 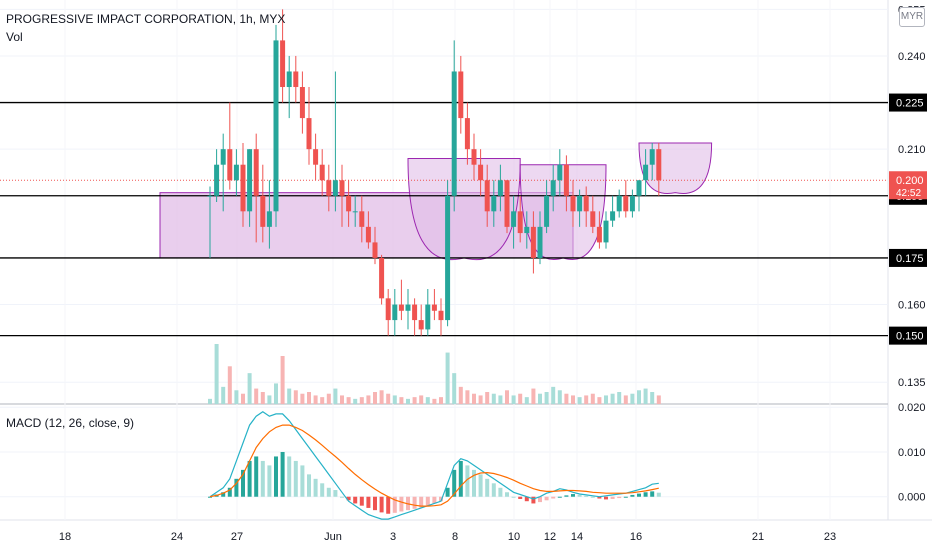 What do you see at coordinates (577, 537) in the screenshot?
I see `time-tick-label: 14` at bounding box center [577, 537].